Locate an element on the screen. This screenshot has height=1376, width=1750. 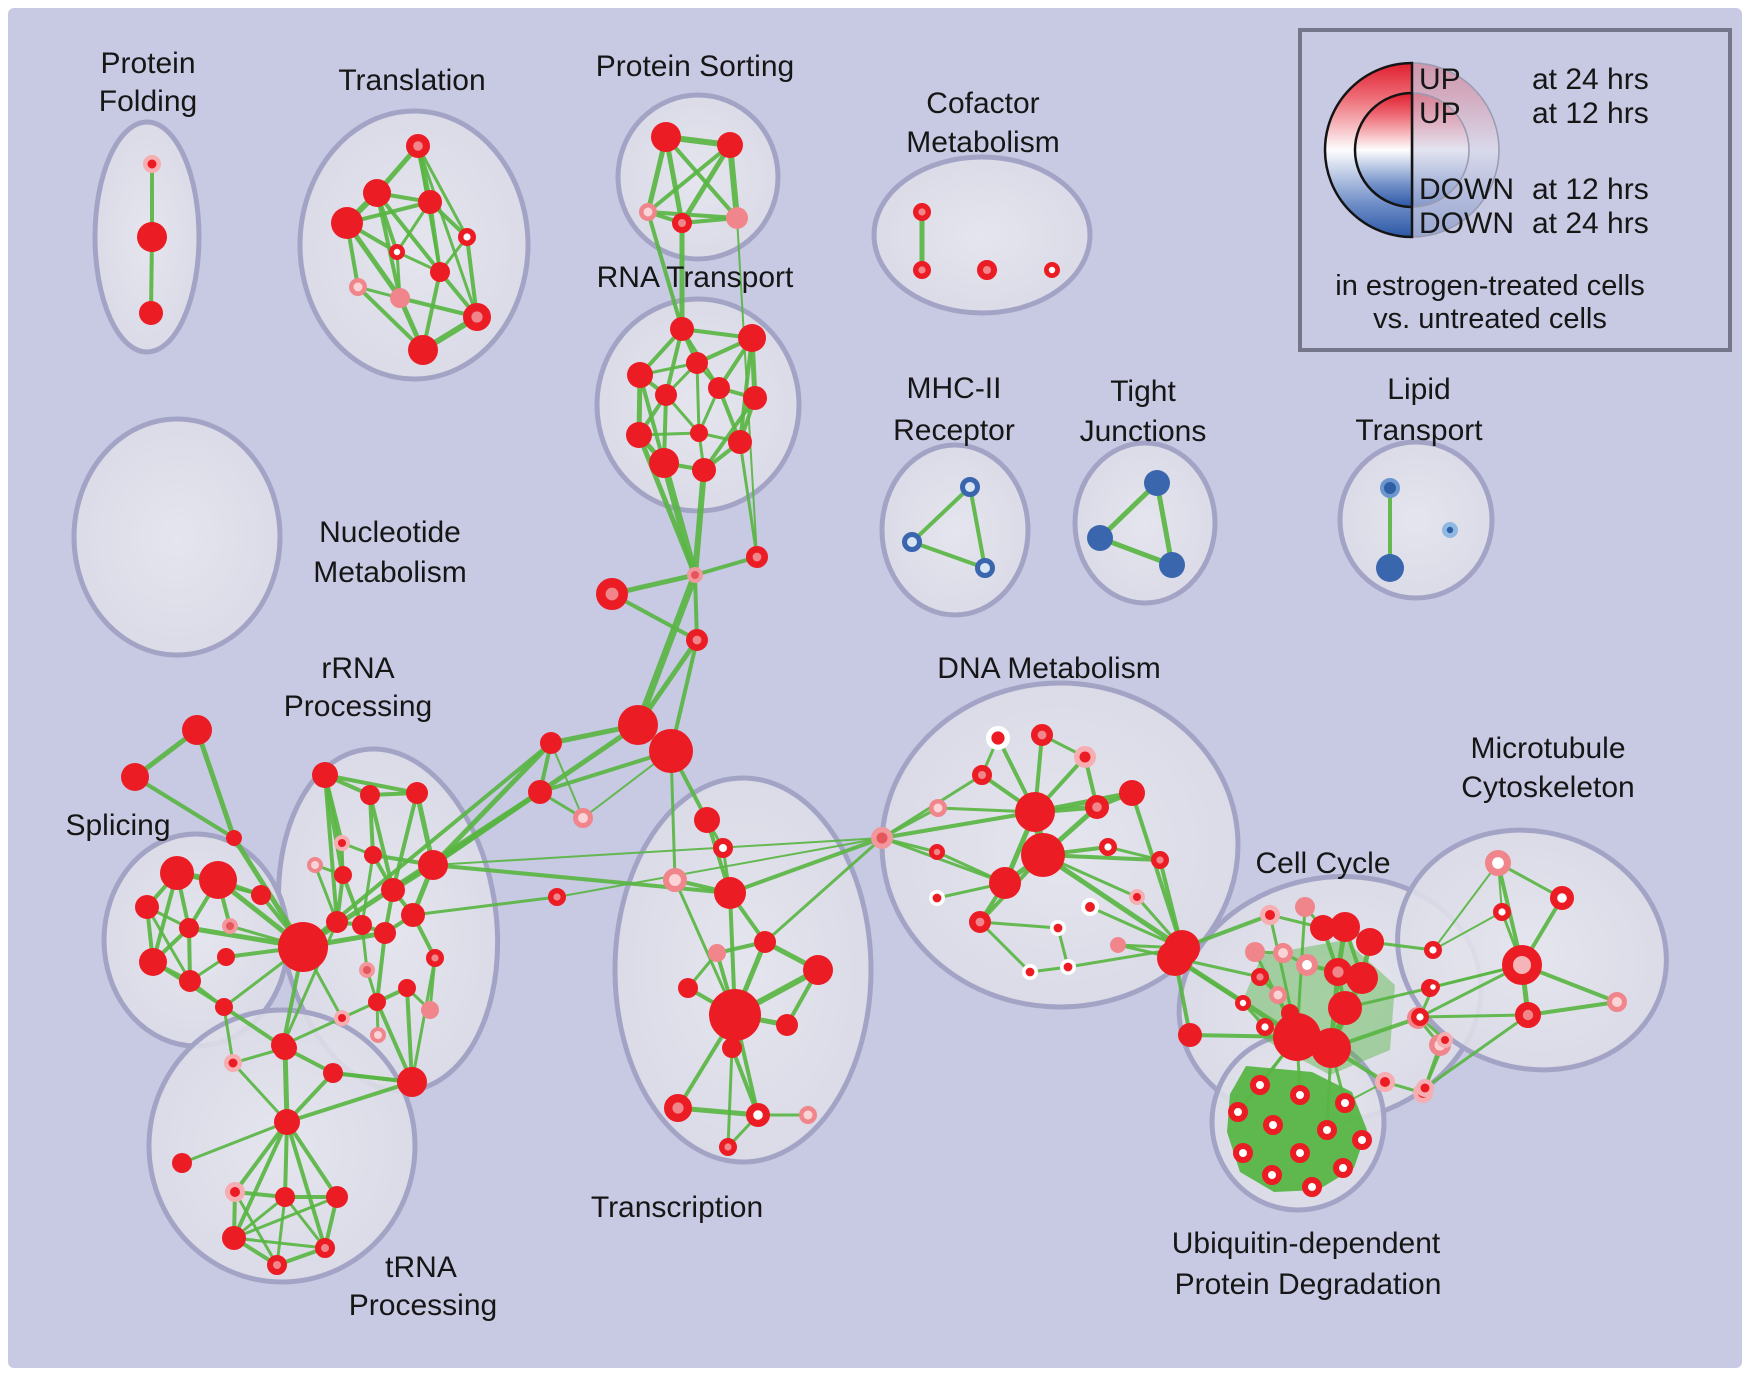
node-ub11 is located at coordinates (1272, 1175).